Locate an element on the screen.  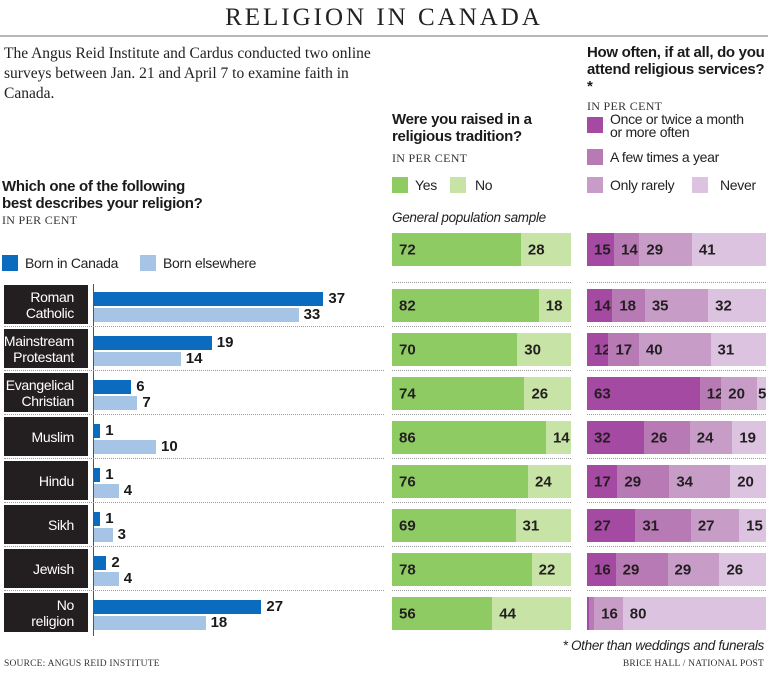
category-label-text: Hindu is located at coordinates (56, 481).